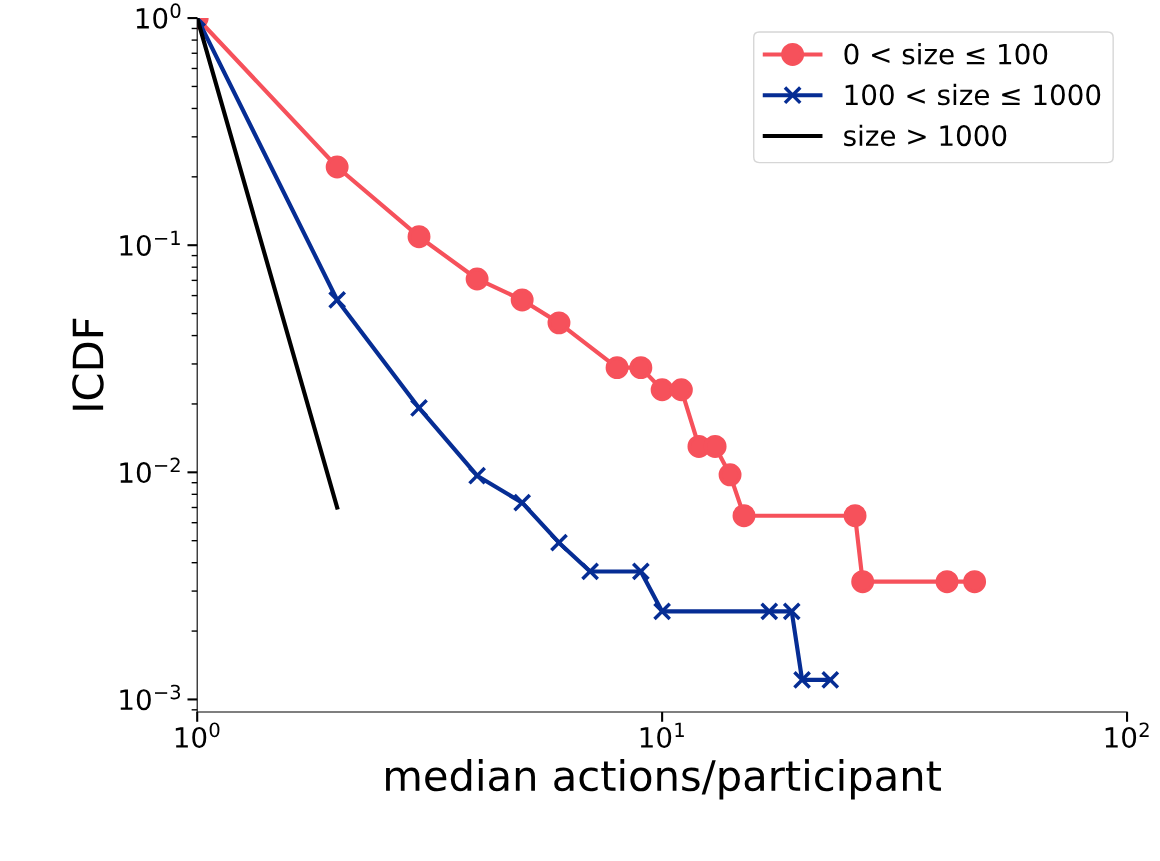 The width and height of the screenshot is (1160, 861). What do you see at coordinates (197, 735) in the screenshot?
I see `x-tick-label: 10$^{0}$` at bounding box center [197, 735].